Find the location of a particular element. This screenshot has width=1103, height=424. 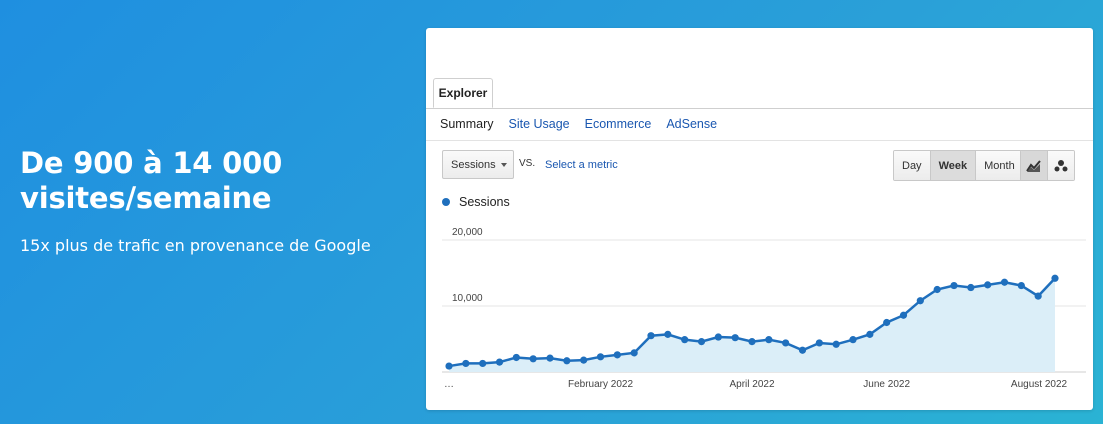

subnav-ecommerce: Ecommerce is located at coordinates (618, 124).